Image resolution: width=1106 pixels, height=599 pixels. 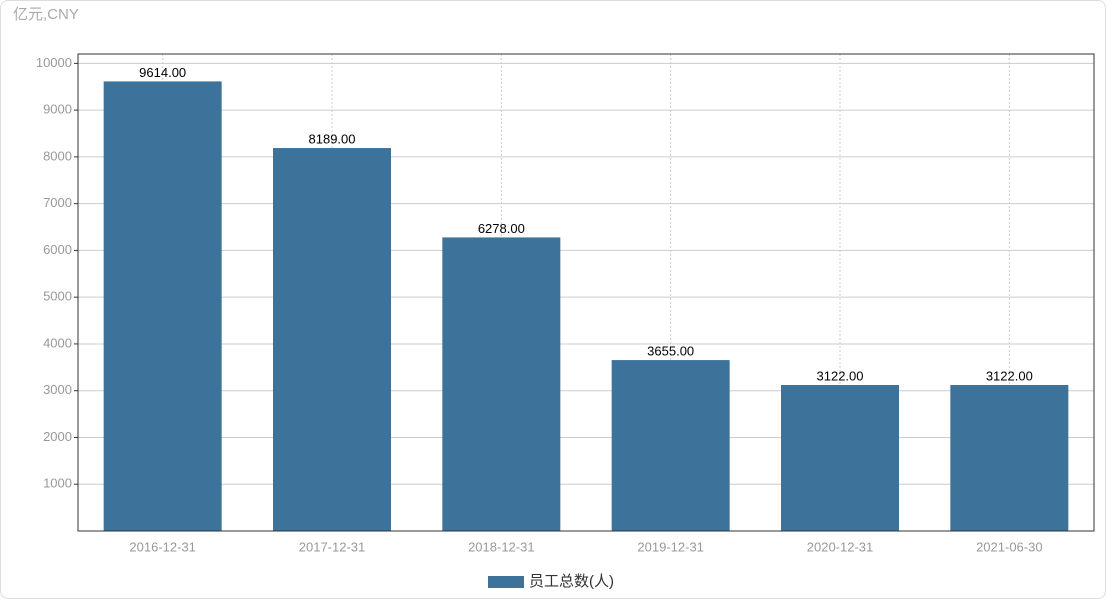 I want to click on y-tick-label: 5000, so click(x=57, y=296).